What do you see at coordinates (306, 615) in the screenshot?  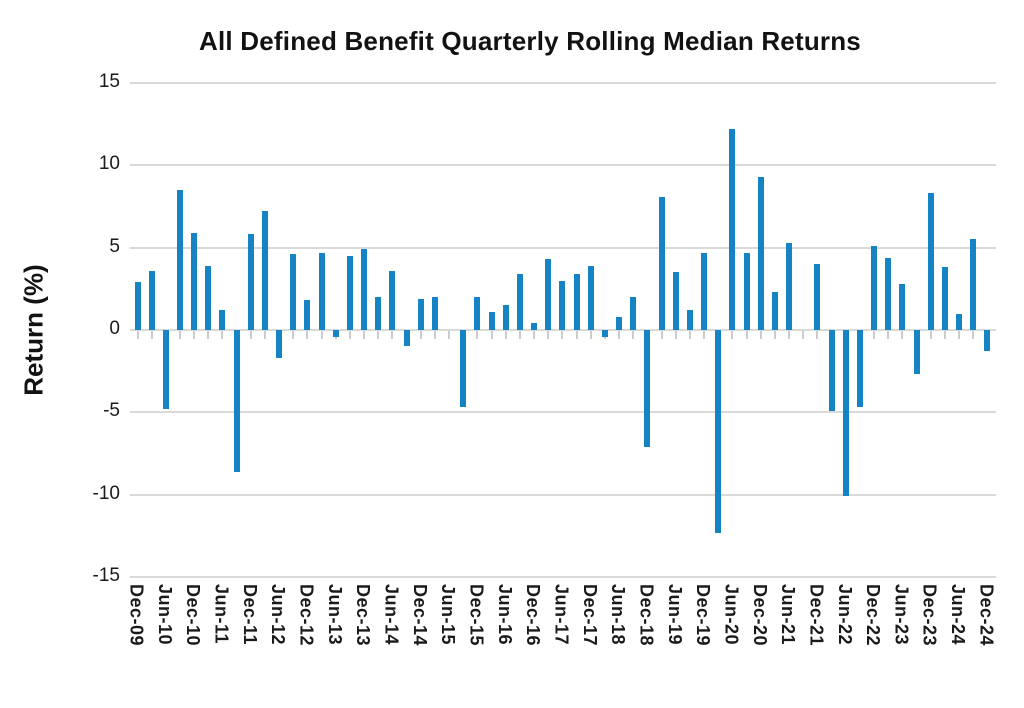 I see `x-tick-label: Dec-12` at bounding box center [306, 615].